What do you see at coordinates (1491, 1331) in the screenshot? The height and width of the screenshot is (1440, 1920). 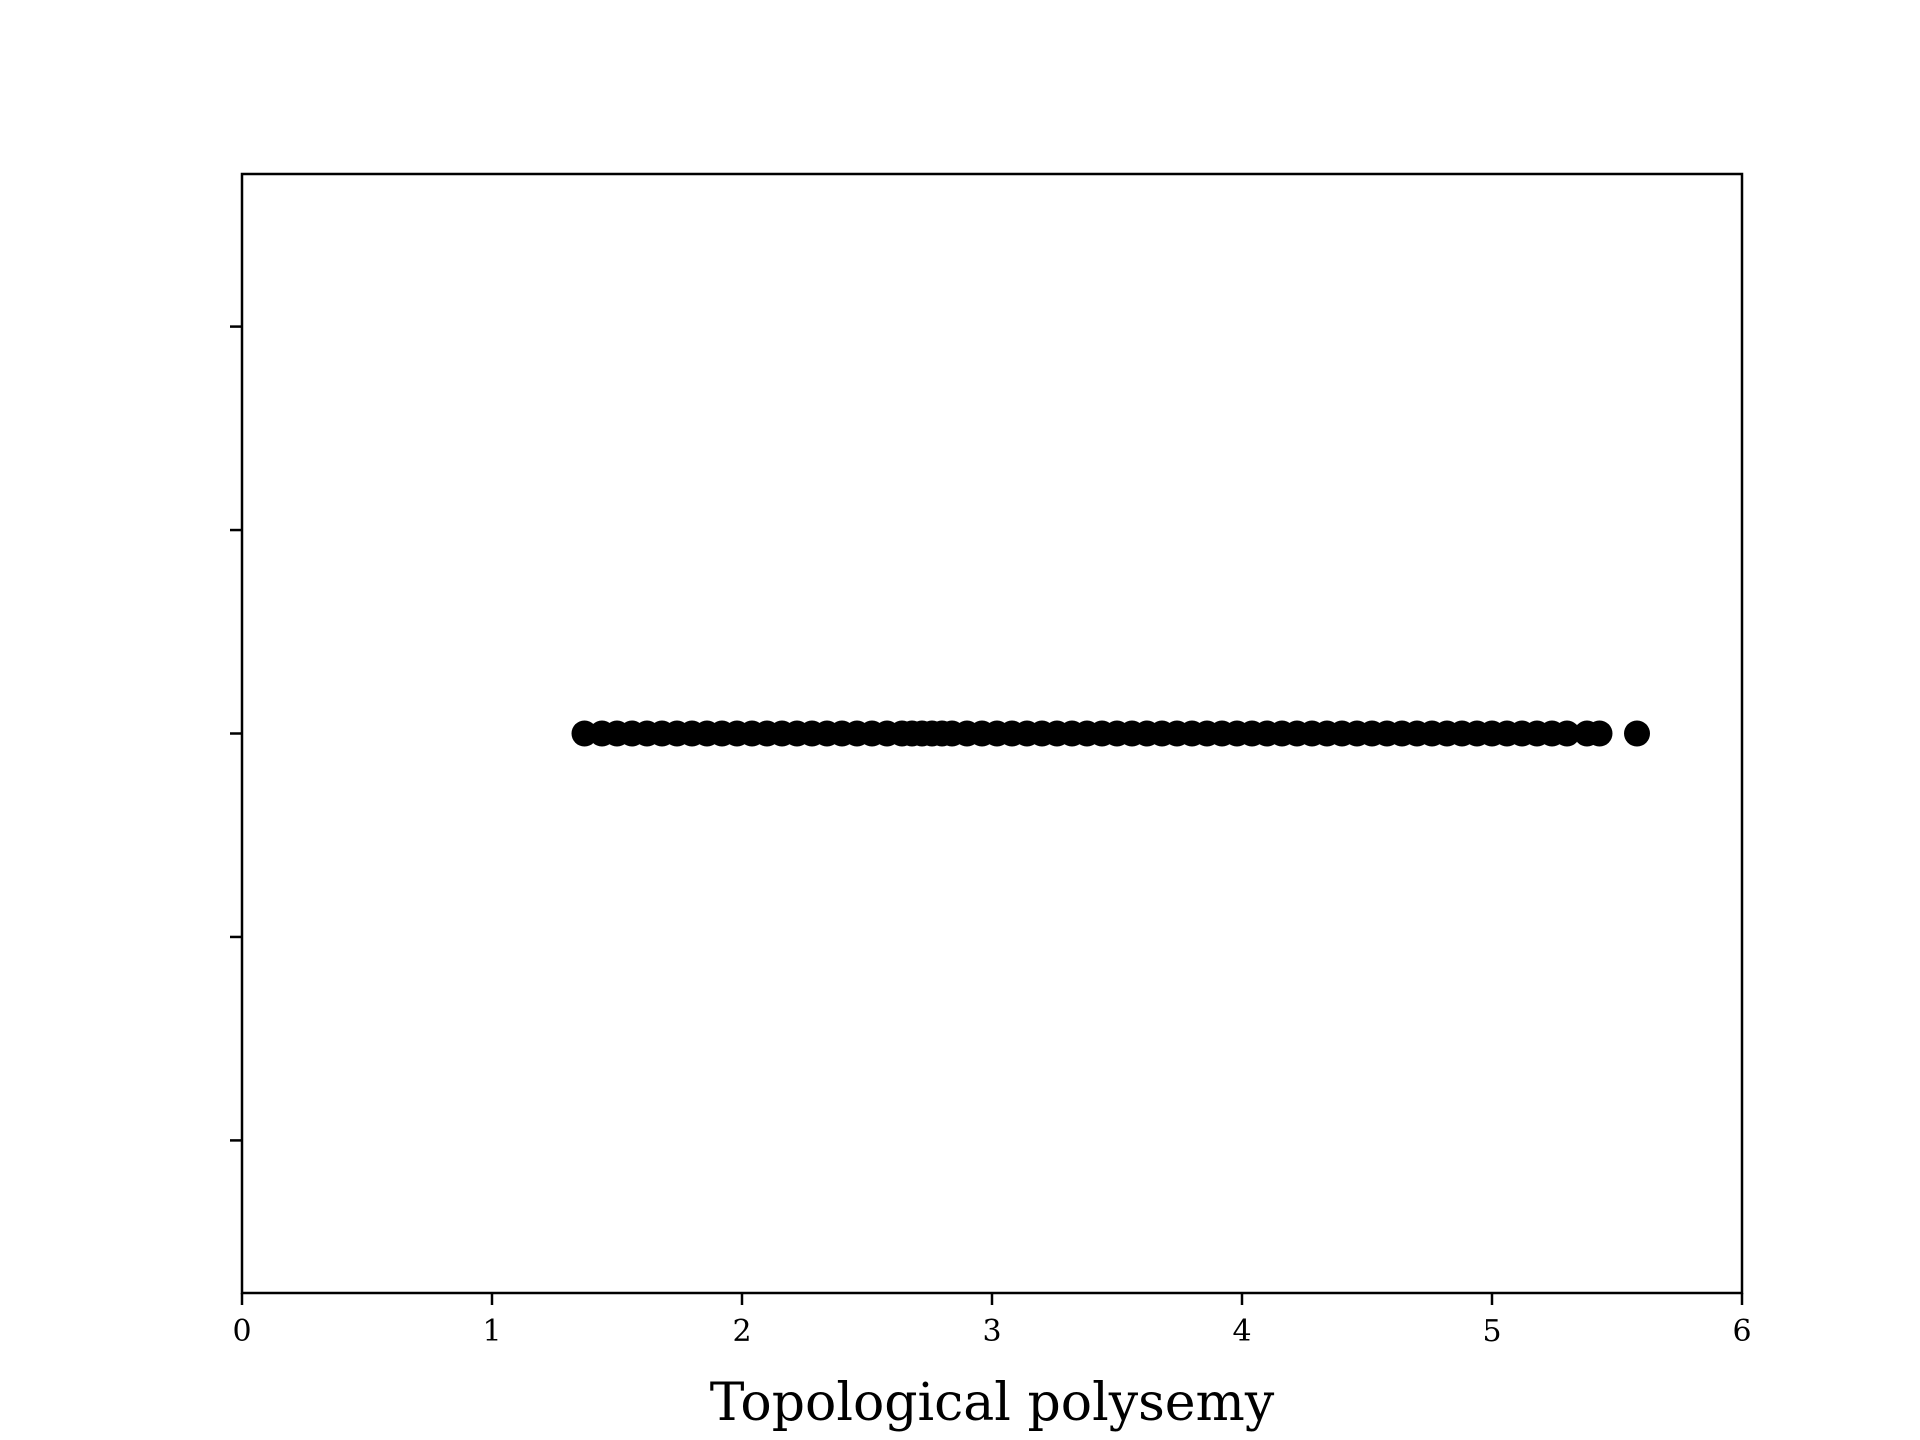 I see `x-tick-label: 5` at bounding box center [1491, 1331].